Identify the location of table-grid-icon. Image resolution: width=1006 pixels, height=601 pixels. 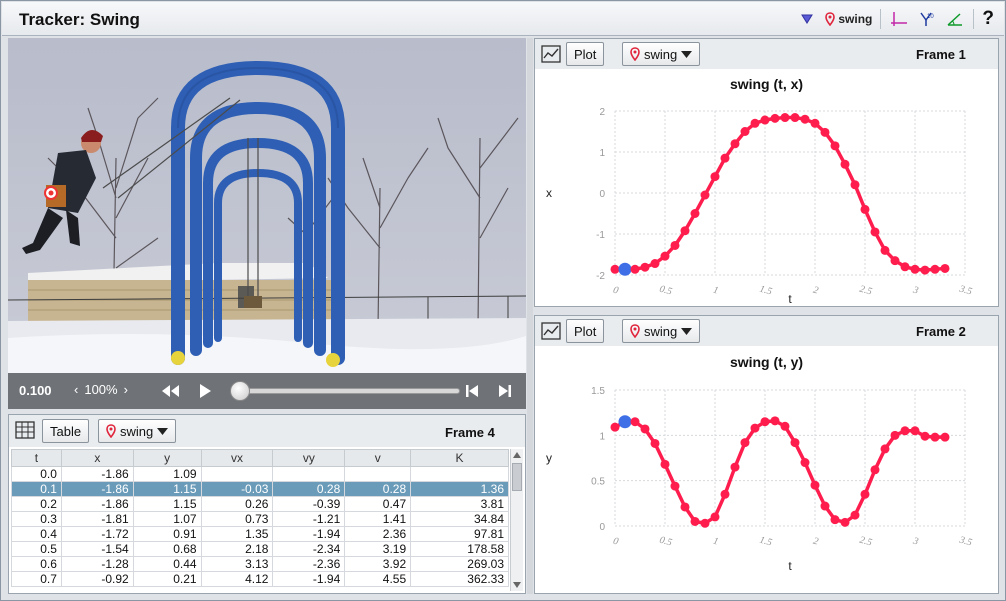
(25, 430).